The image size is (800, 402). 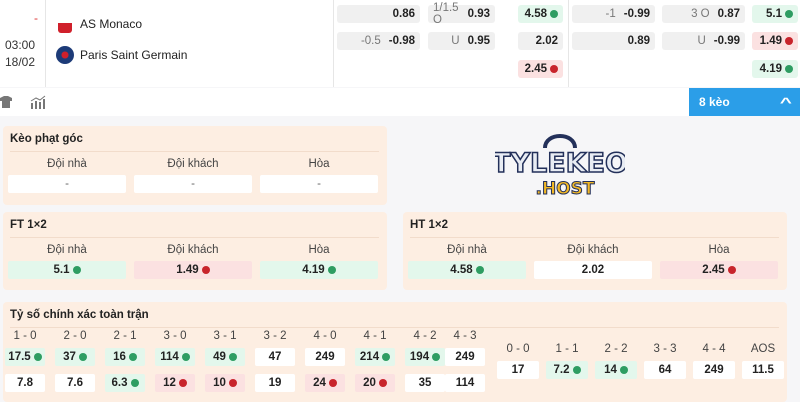 I want to click on score-odds-box: 24, so click(x=325, y=383).